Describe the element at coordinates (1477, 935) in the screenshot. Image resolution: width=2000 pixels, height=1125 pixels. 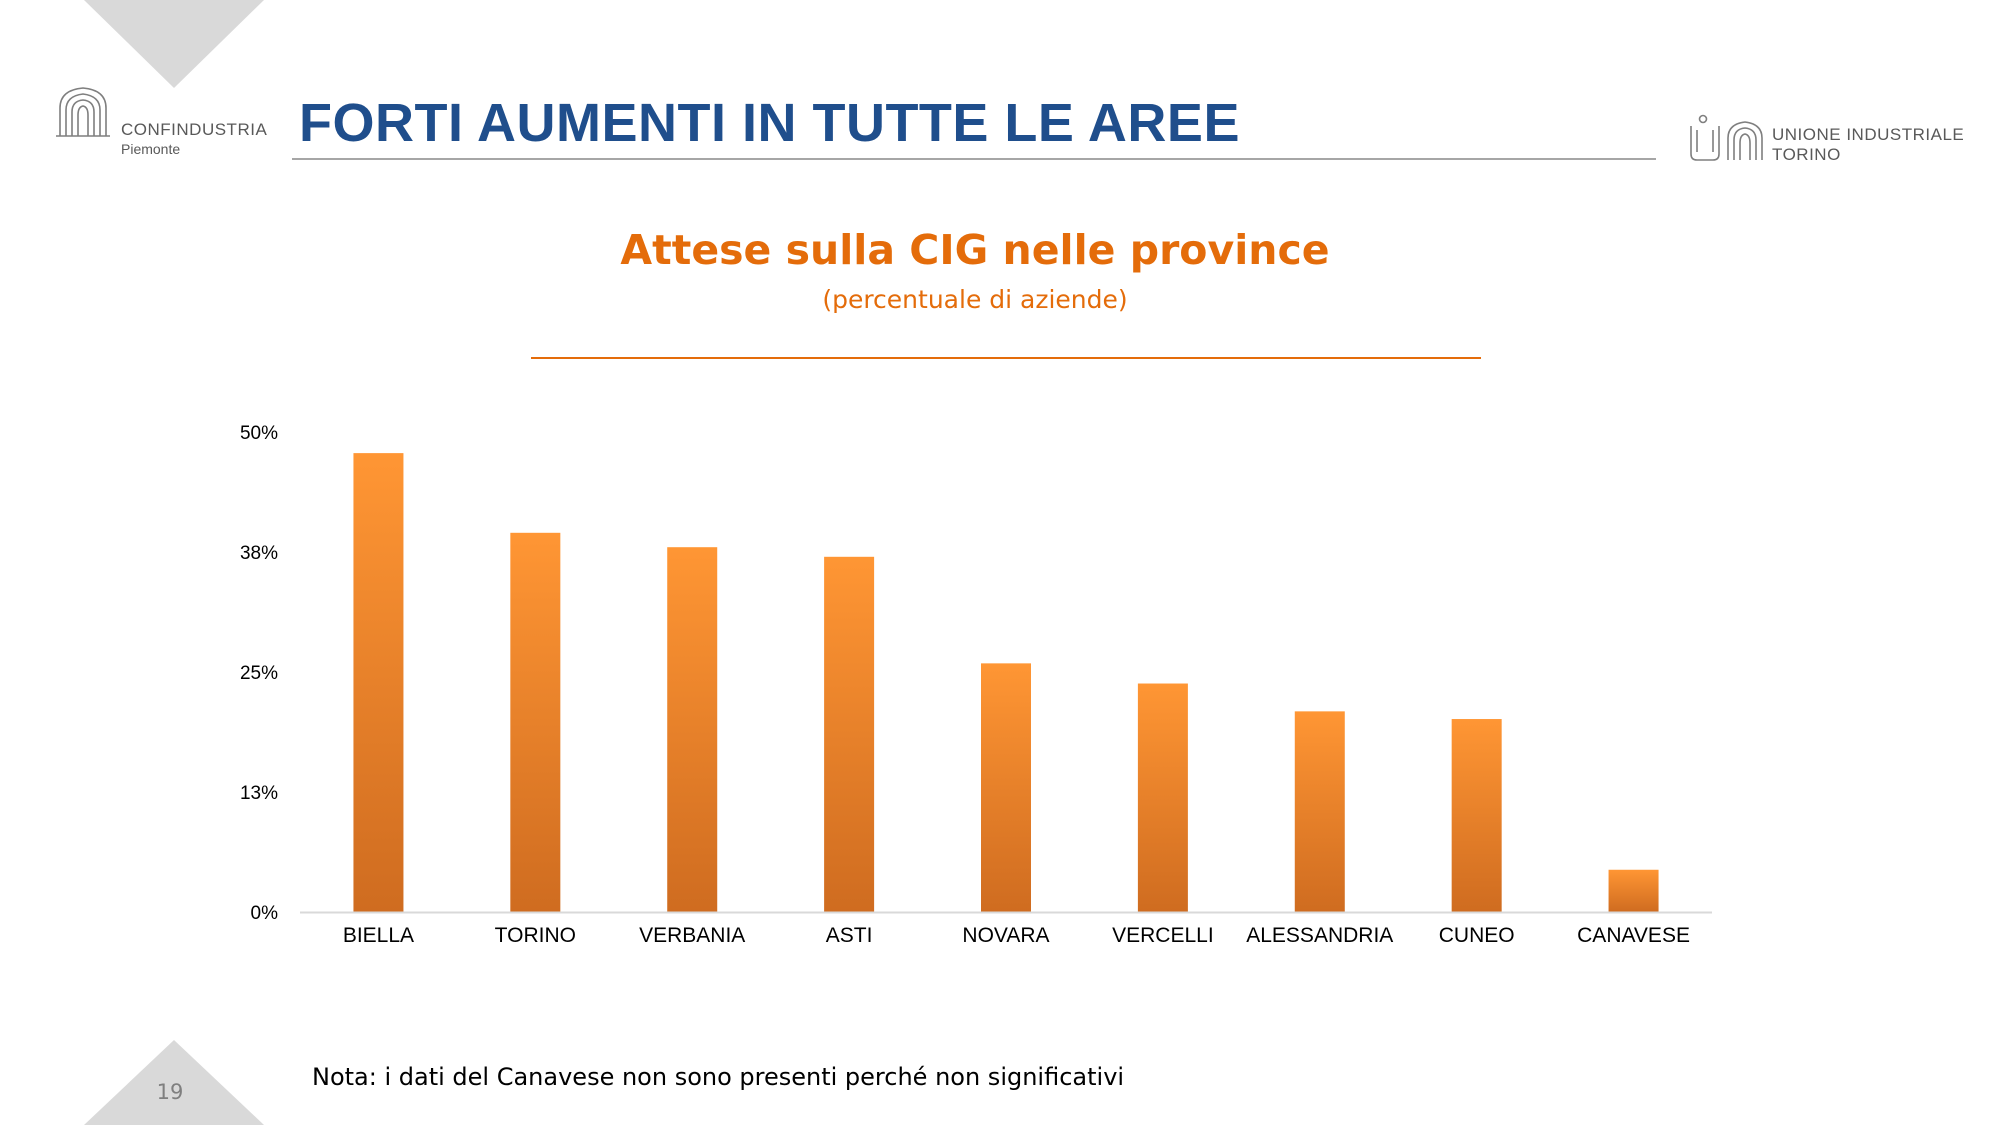
I see `x-tick-label: CUNEO` at that location.